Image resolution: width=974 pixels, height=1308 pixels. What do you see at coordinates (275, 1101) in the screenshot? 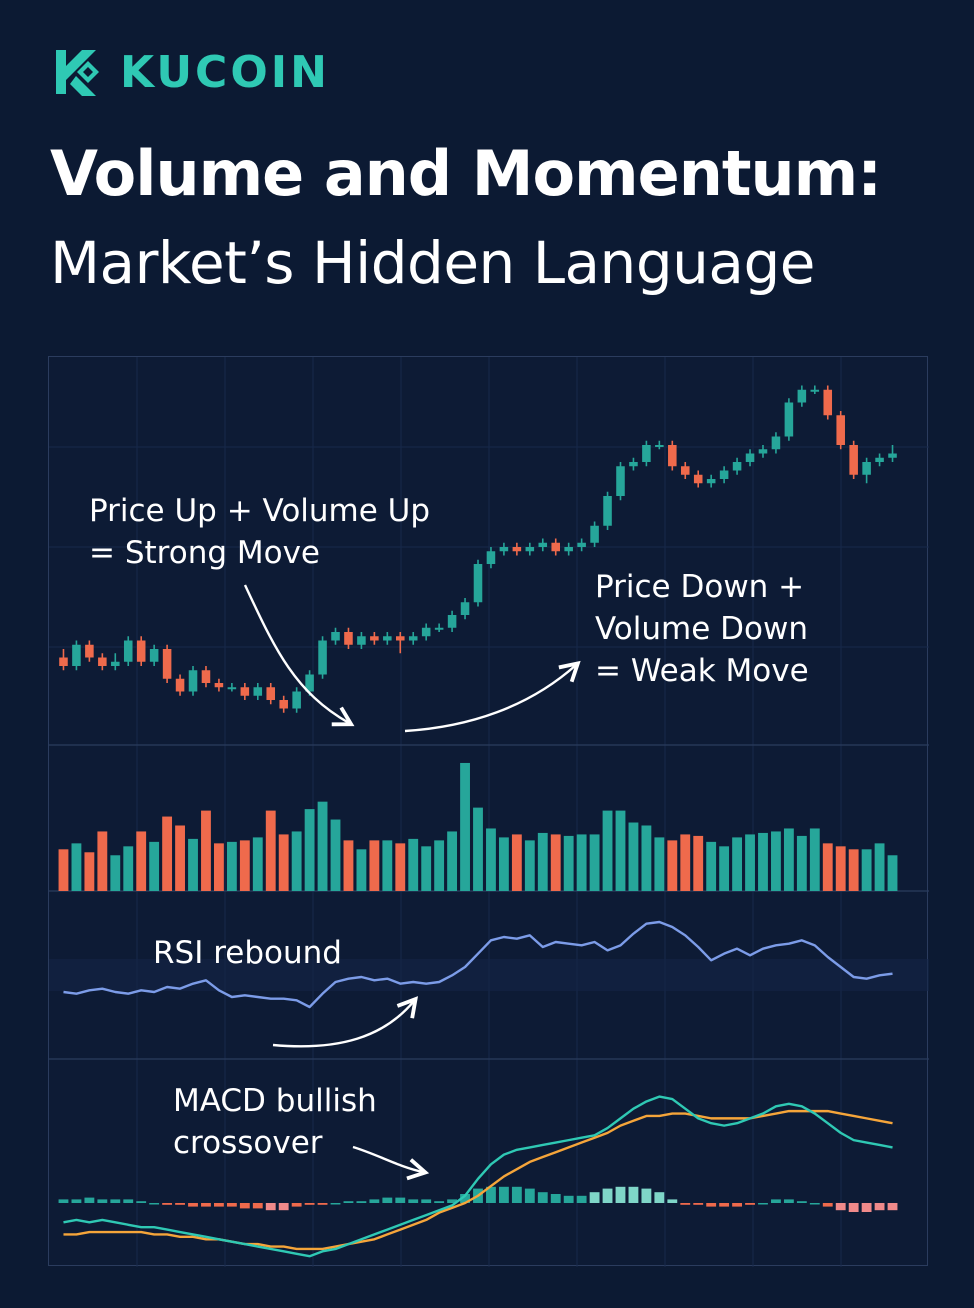
I see `macd-line1: MACD bullish` at bounding box center [275, 1101].